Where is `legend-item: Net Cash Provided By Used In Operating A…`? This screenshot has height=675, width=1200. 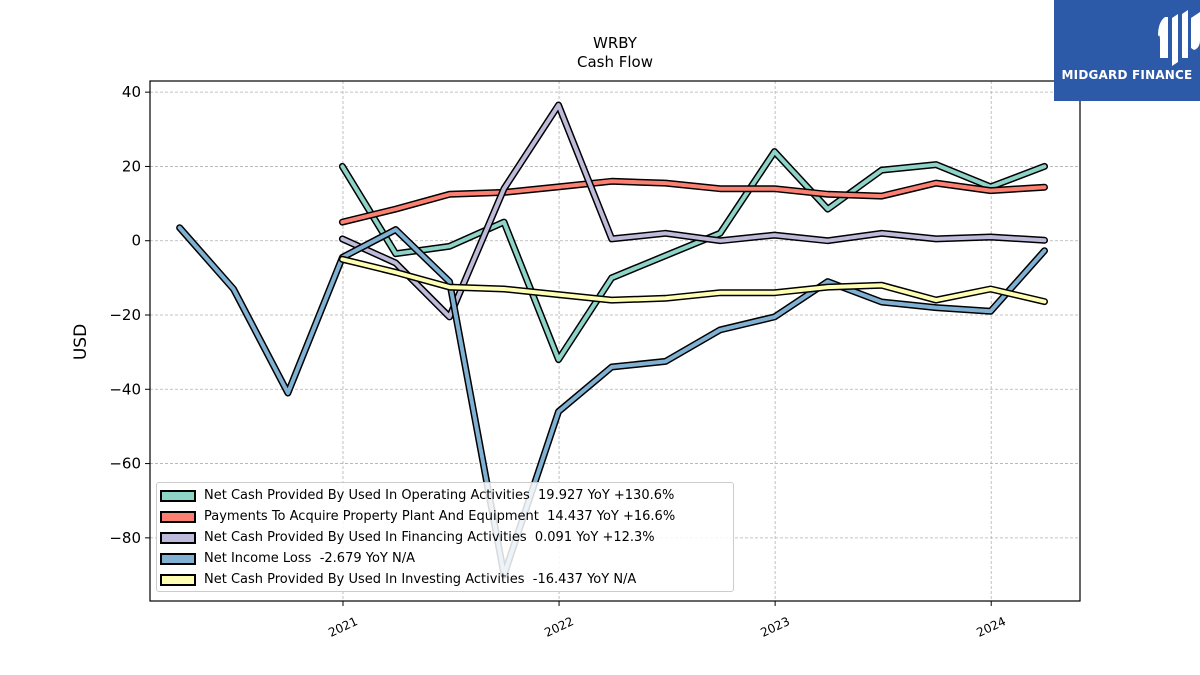
legend-item: Net Cash Provided By Used In Operating A… is located at coordinates (445, 495).